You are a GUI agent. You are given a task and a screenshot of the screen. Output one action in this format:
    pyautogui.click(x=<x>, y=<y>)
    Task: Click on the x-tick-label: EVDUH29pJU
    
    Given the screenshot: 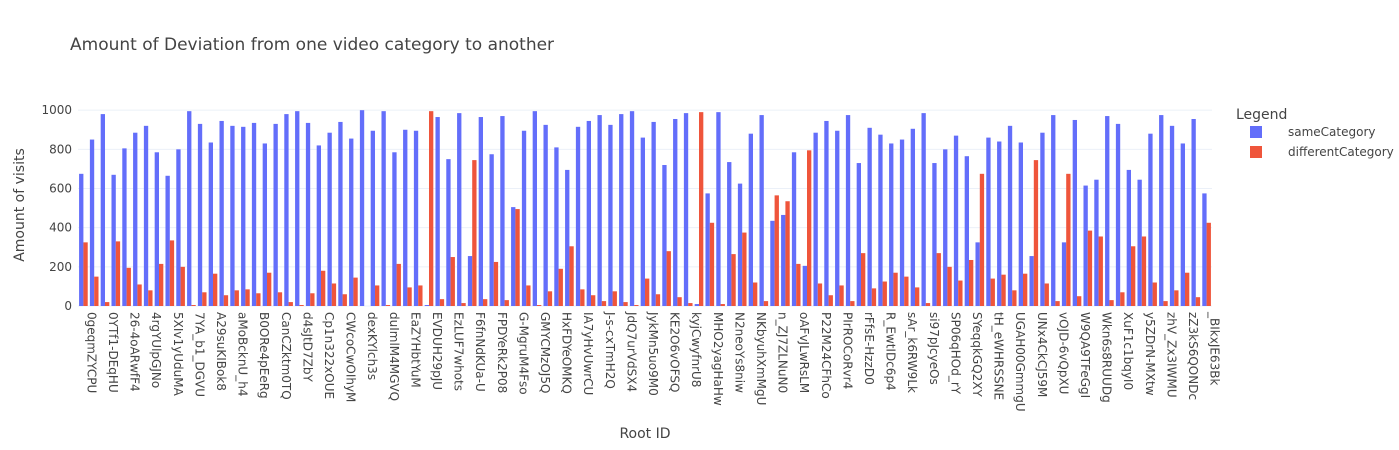 What is the action you would take?
    pyautogui.click(x=437, y=351)
    